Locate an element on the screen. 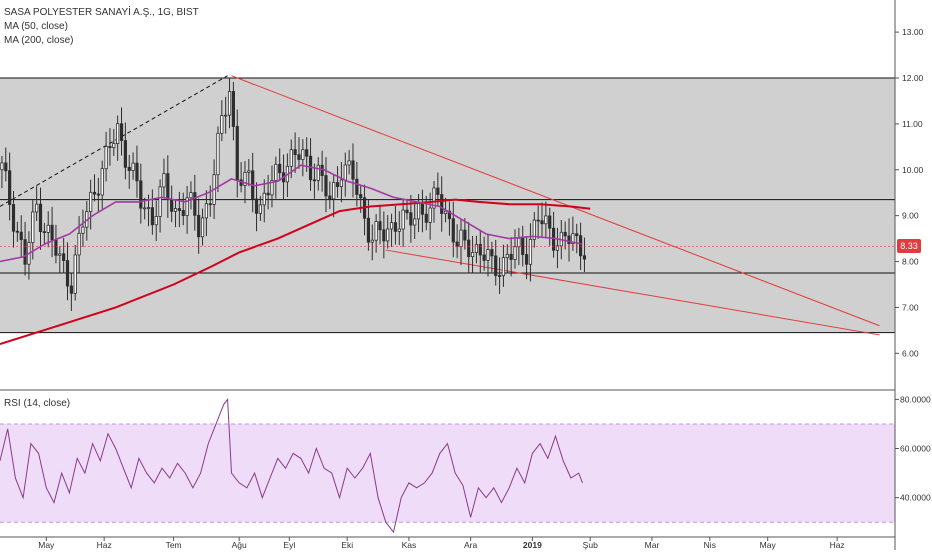  y-tick-label: 7.00 is located at coordinates (910, 307).